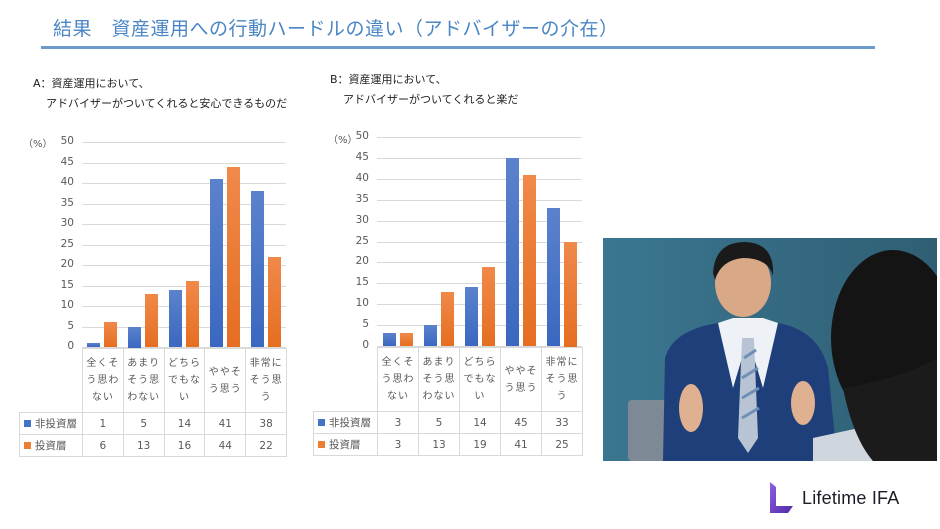 This screenshot has height=529, width=940. Describe the element at coordinates (350, 423) in the screenshot. I see `series-name: 非投資層` at that location.